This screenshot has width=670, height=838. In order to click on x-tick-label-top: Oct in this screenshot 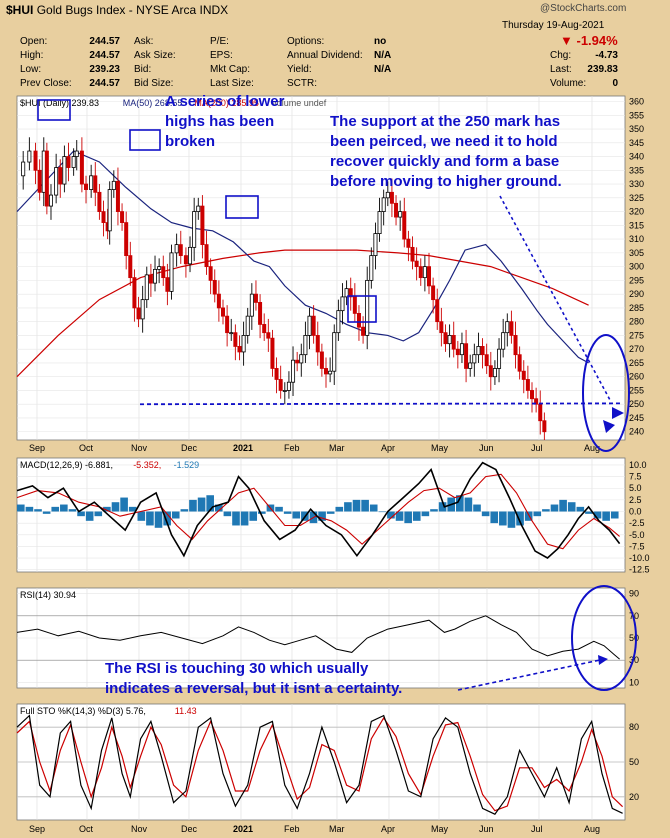, I will do `click(86, 448)`.